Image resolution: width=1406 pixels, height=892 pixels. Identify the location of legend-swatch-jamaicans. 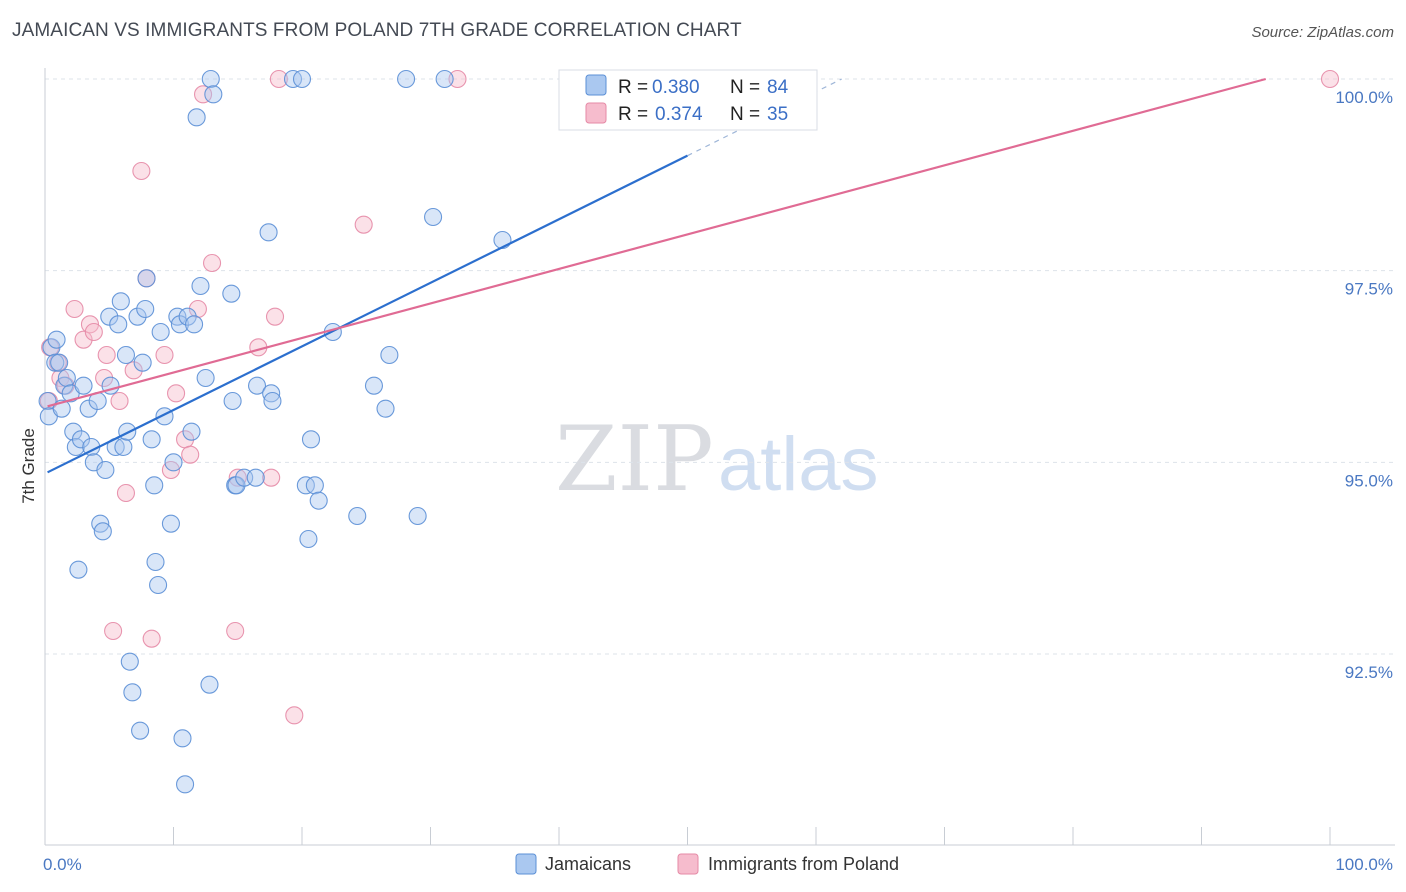
(596, 85).